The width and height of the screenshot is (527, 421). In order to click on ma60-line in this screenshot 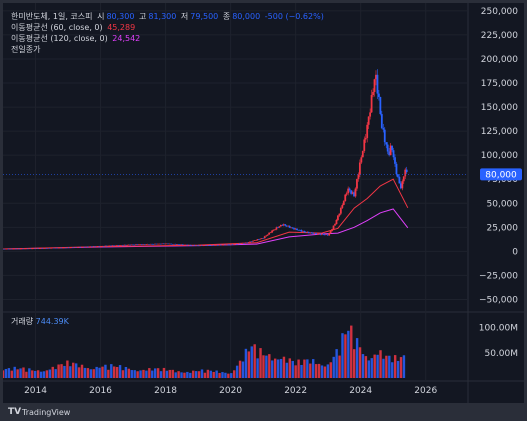, I will do `click(206, 214)`.